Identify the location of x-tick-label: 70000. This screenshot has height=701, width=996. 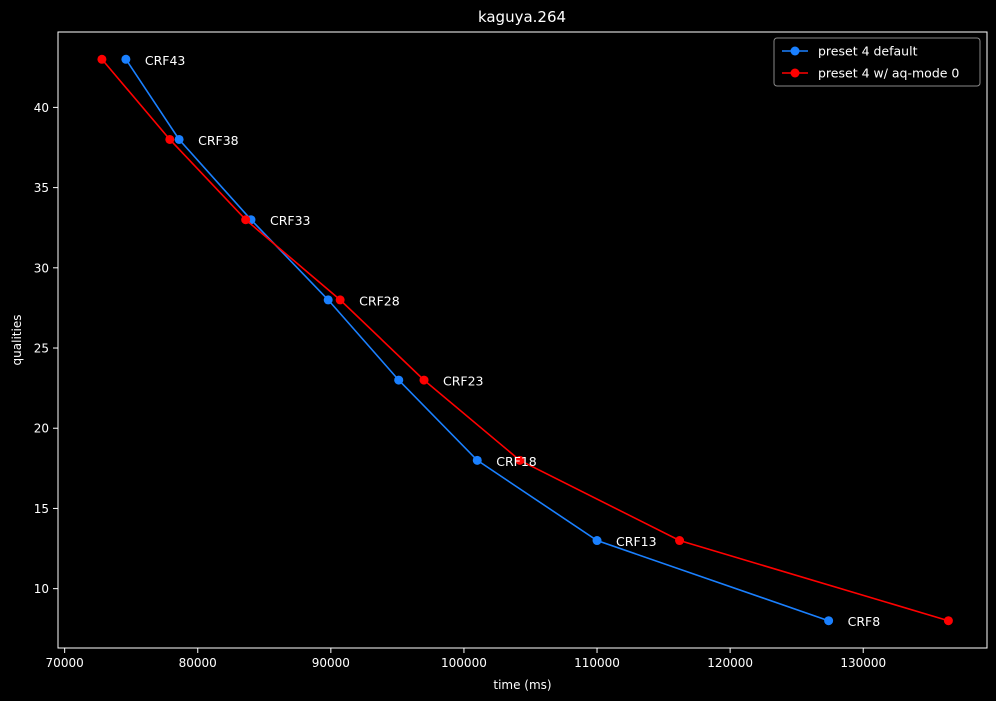
(65, 663).